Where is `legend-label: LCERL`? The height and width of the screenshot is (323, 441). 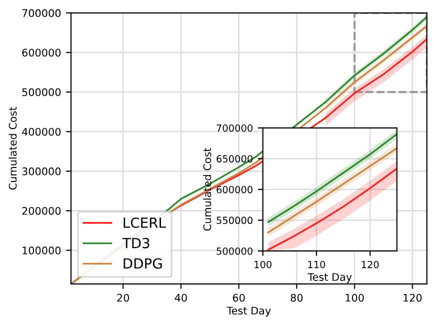
legend-label: LCERL is located at coordinates (145, 222).